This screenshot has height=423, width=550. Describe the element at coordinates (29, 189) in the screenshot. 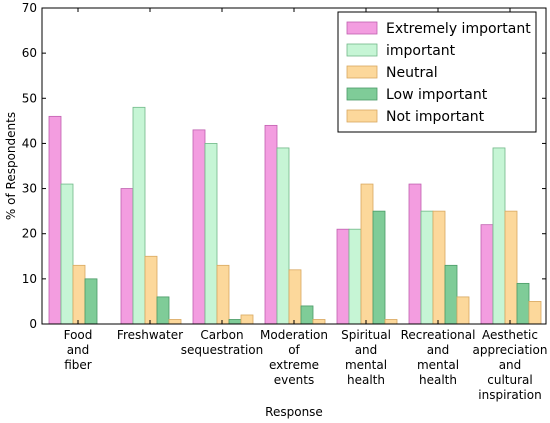

I see `y-tick-label: 30` at that location.